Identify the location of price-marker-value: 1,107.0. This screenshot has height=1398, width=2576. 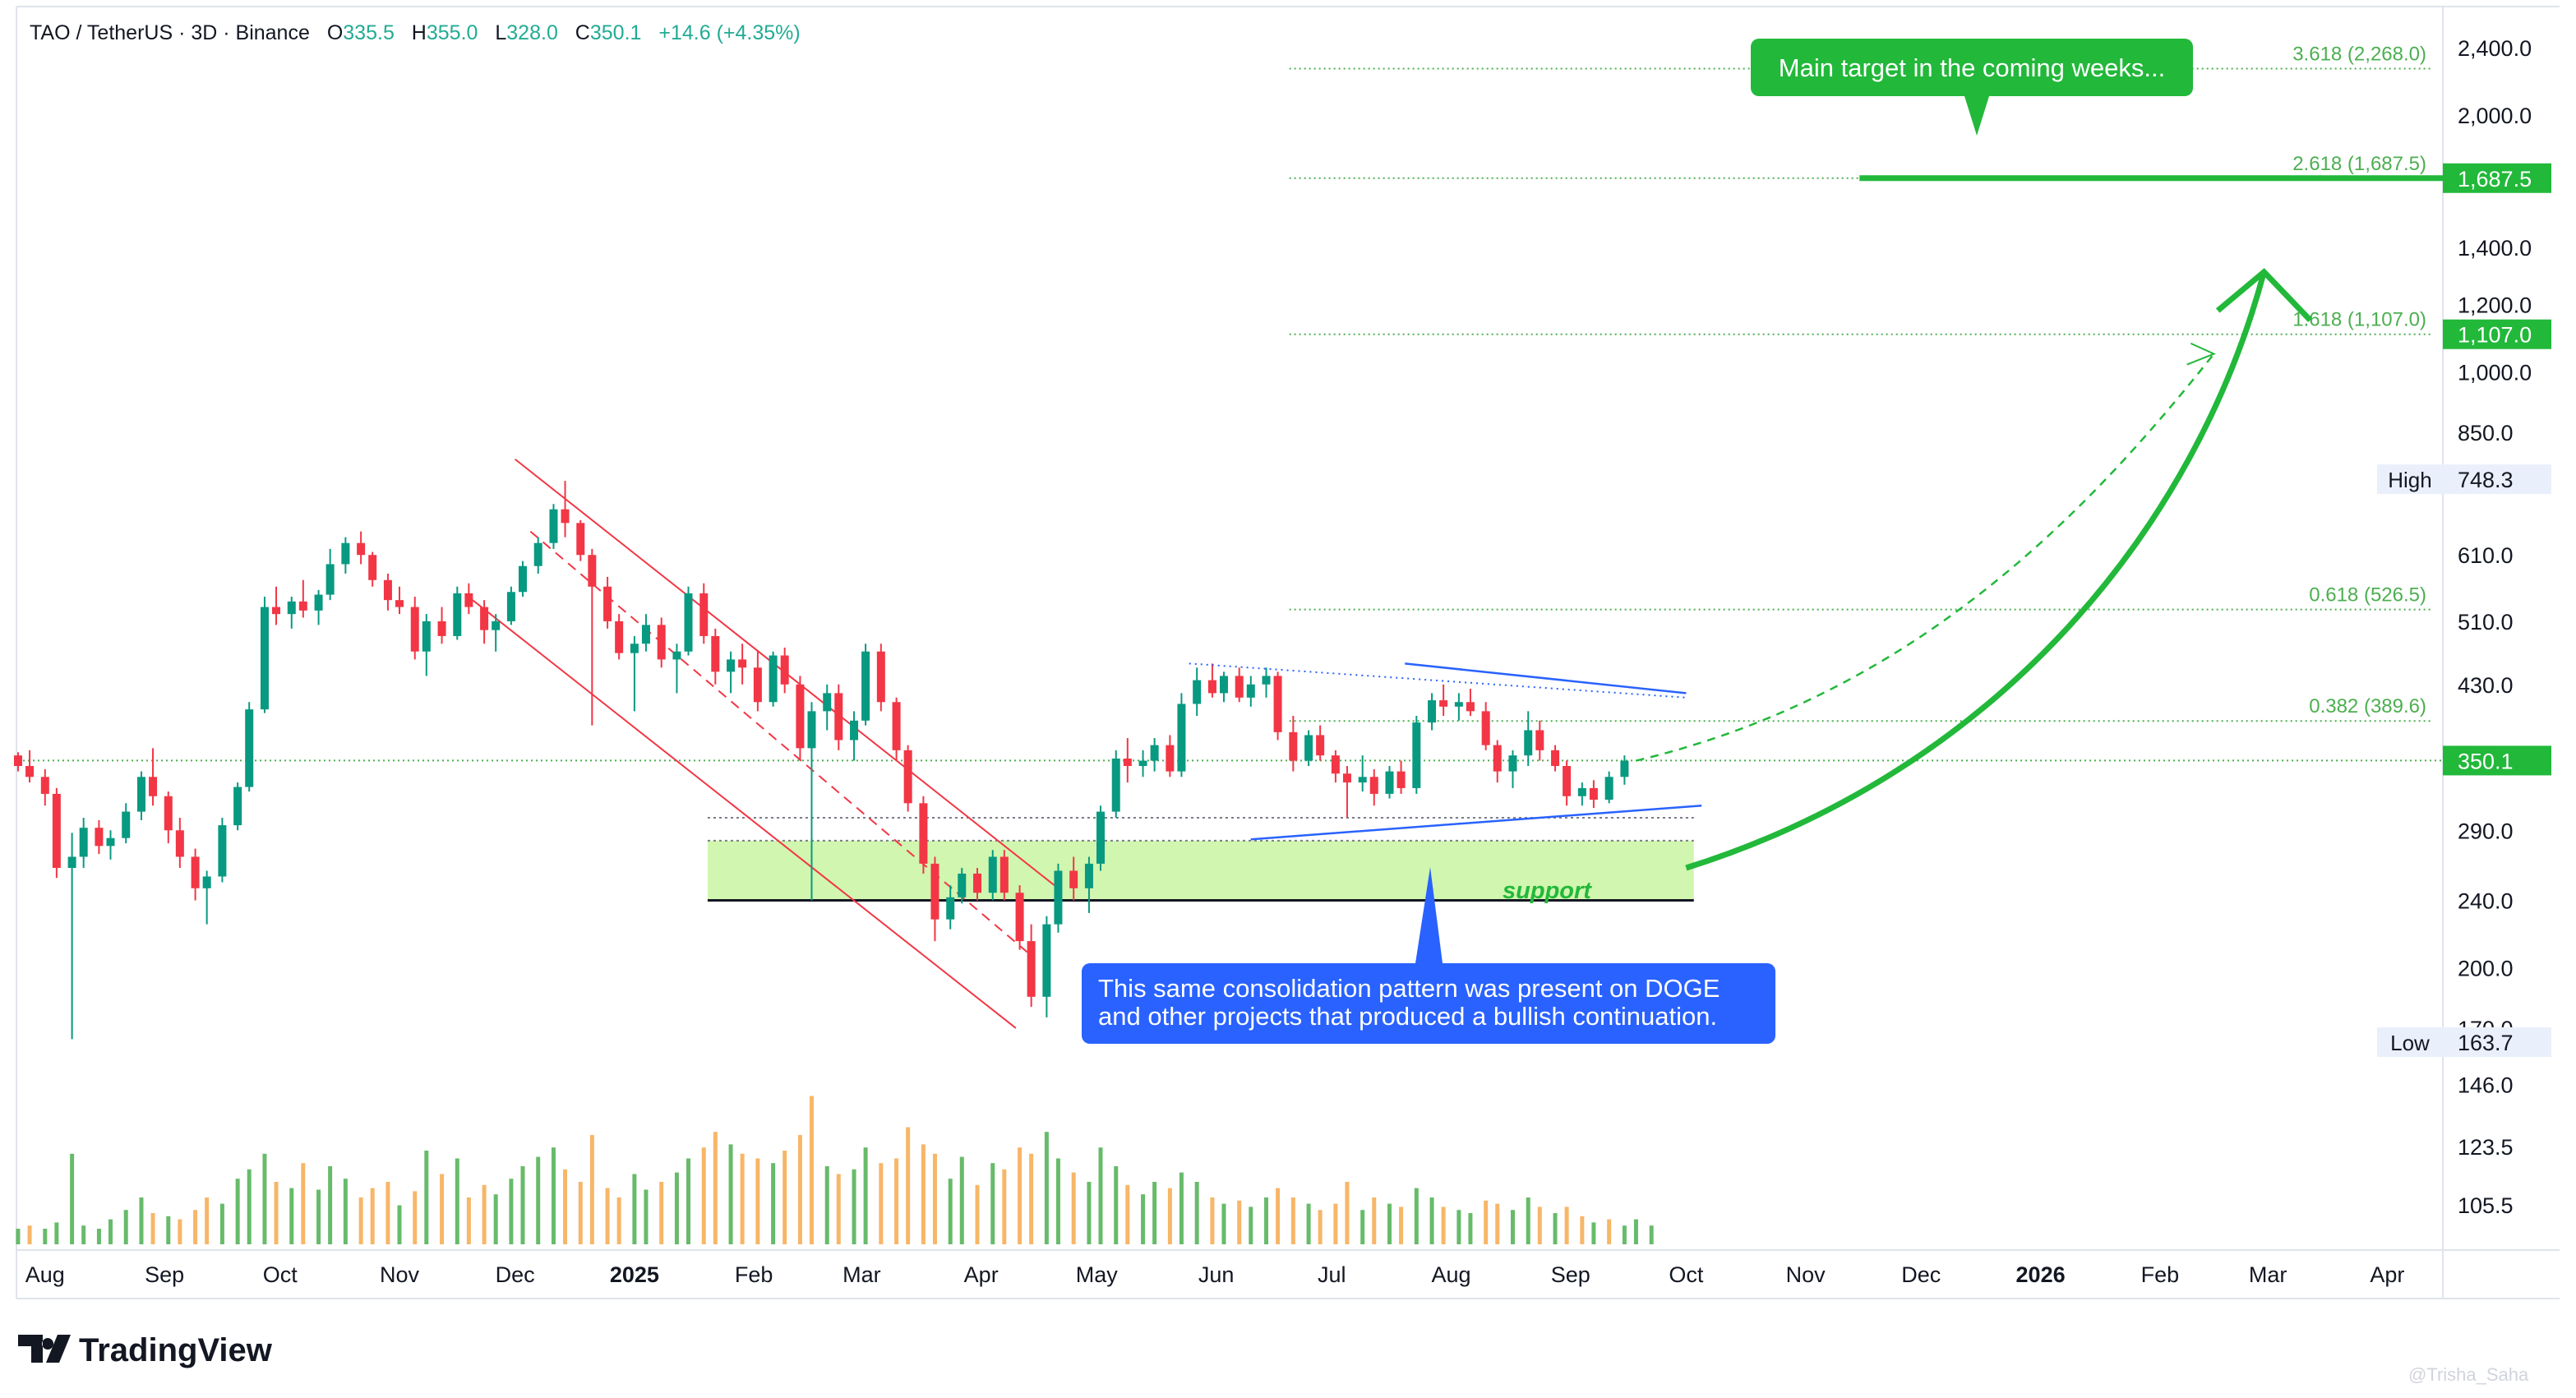
(2495, 335).